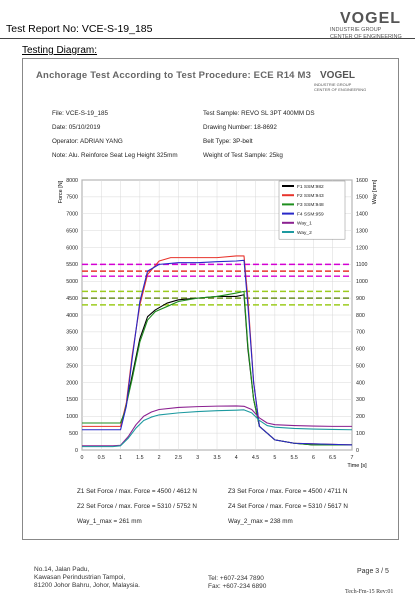  Describe the element at coordinates (80, 113) in the screenshot. I see `info-file: File: VCE-S-19_185` at that location.